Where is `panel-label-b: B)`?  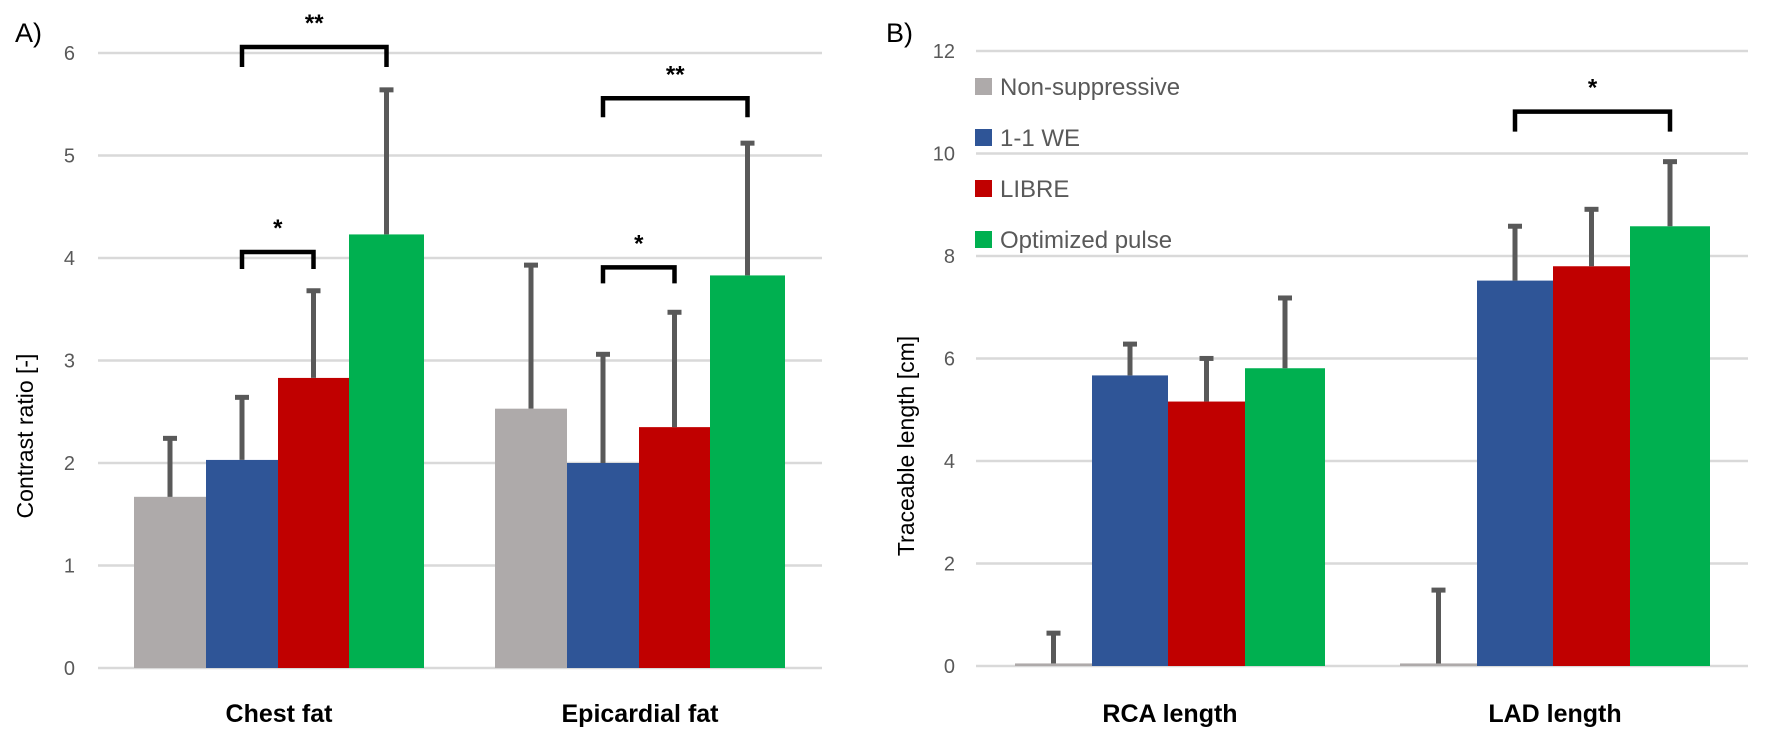
panel-label-b: B) is located at coordinates (899, 33).